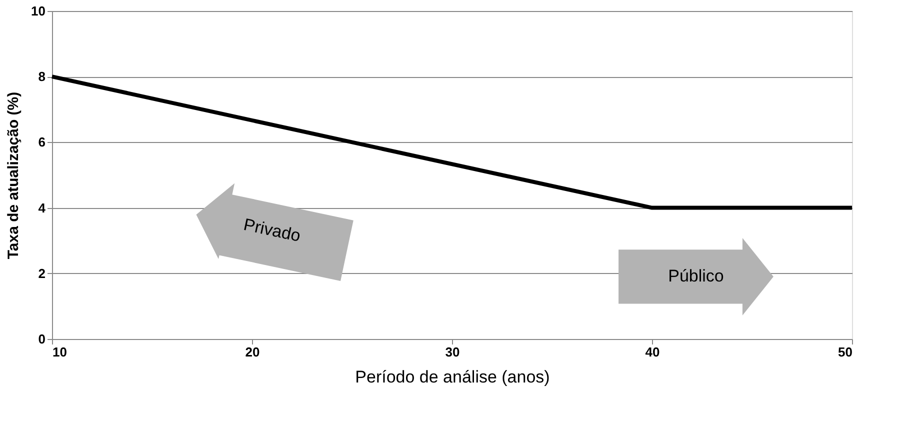 The height and width of the screenshot is (430, 916). I want to click on x-tick-label: 20, so click(252, 352).